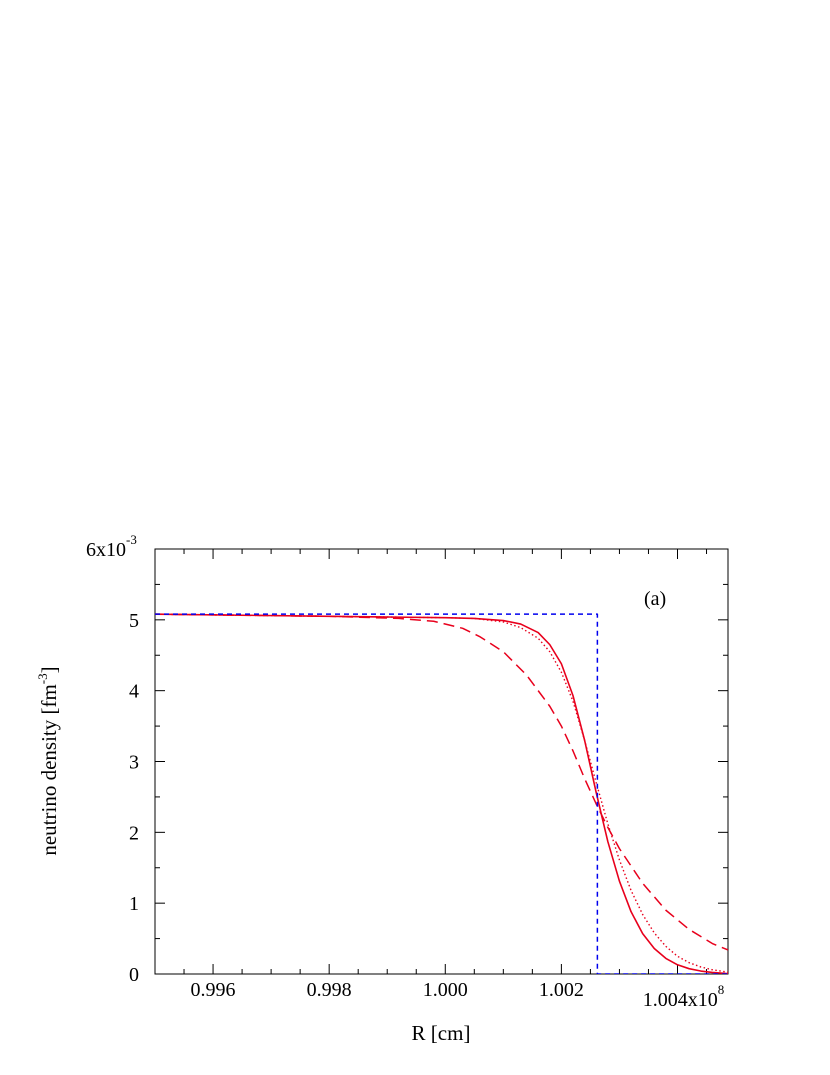 The height and width of the screenshot is (1075, 830). What do you see at coordinates (561, 990) in the screenshot?
I see `x-tick-label: 1.002` at bounding box center [561, 990].